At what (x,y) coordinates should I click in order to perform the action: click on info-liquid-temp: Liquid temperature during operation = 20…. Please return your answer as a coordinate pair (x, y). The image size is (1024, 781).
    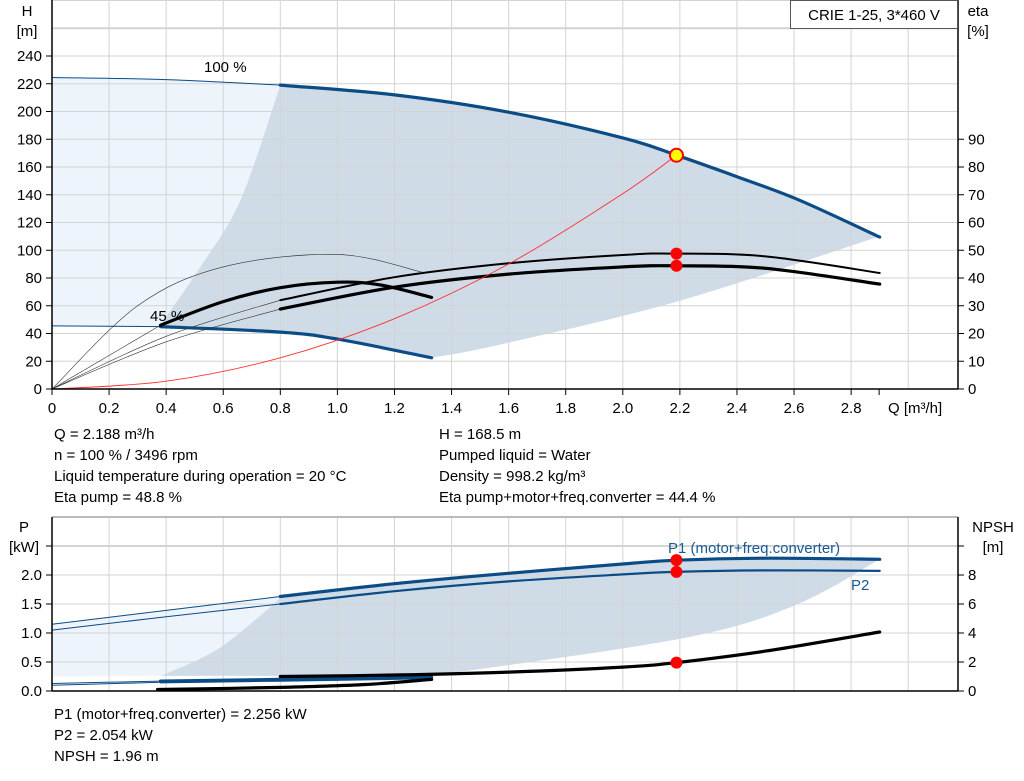
    Looking at the image, I should click on (200, 476).